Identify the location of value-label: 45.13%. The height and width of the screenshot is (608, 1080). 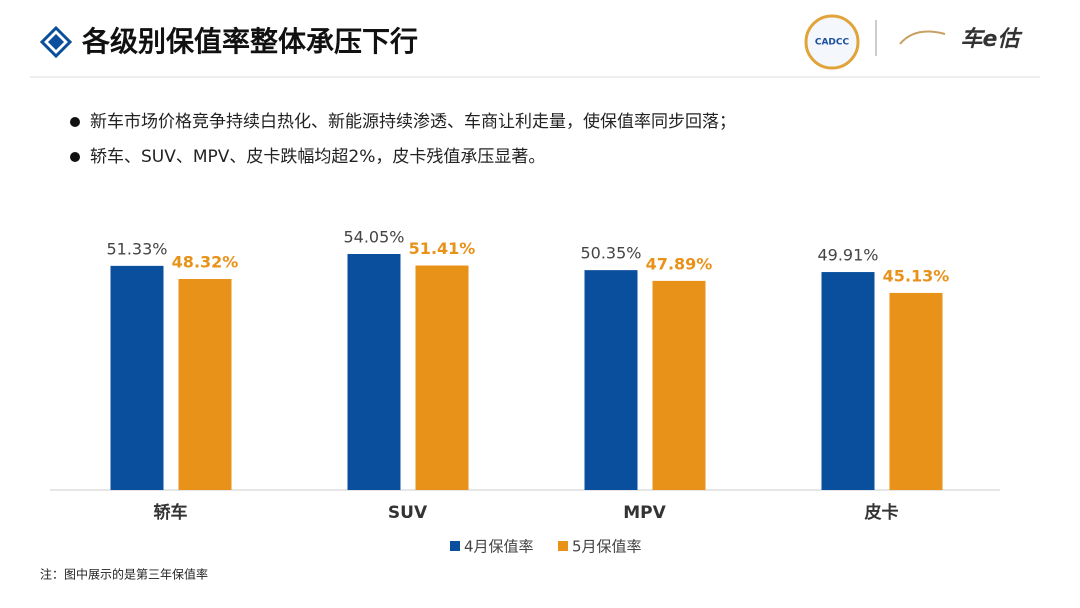
(916, 275).